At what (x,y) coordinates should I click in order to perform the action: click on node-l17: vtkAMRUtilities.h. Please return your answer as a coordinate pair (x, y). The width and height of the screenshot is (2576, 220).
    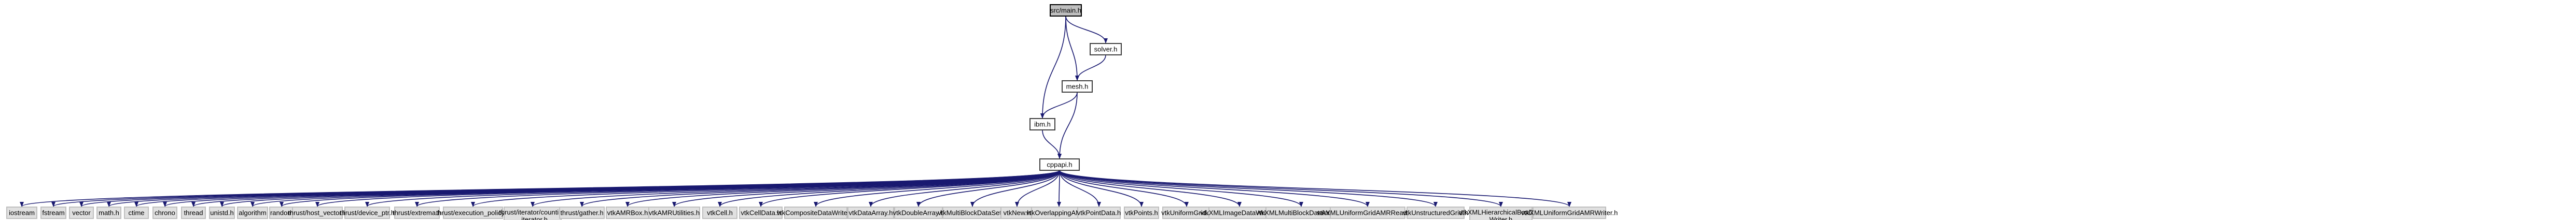
    Looking at the image, I should click on (674, 213).